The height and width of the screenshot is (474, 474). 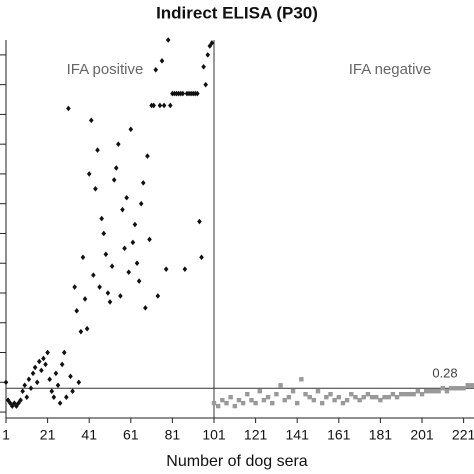 What do you see at coordinates (463, 435) in the screenshot?
I see `x-tick-label: 221` at bounding box center [463, 435].